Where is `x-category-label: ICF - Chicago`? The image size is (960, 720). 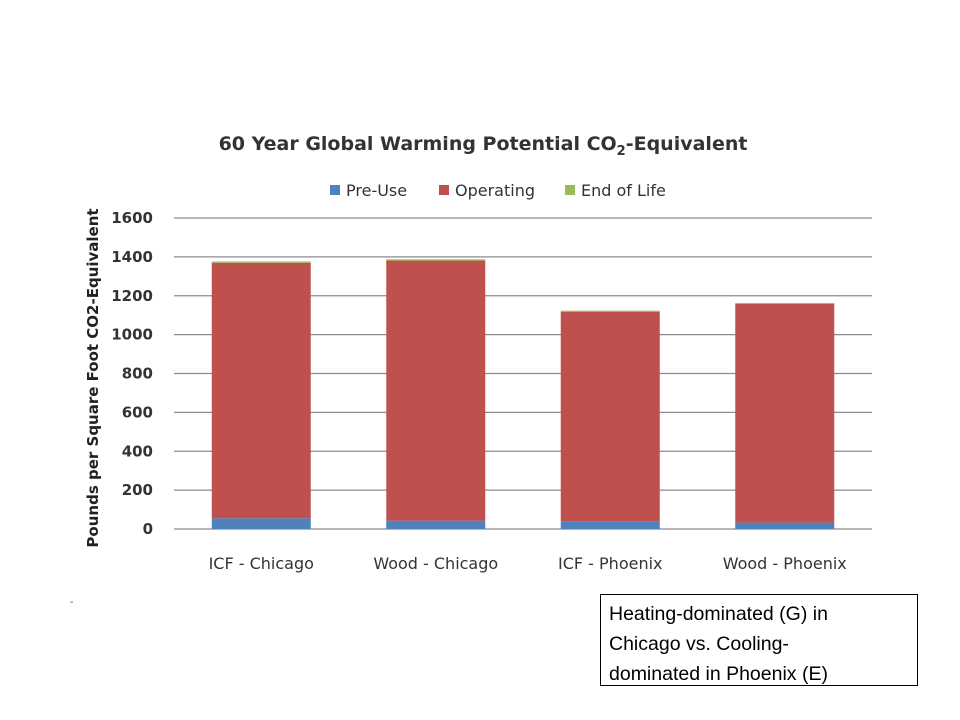 x-category-label: ICF - Chicago is located at coordinates (261, 563).